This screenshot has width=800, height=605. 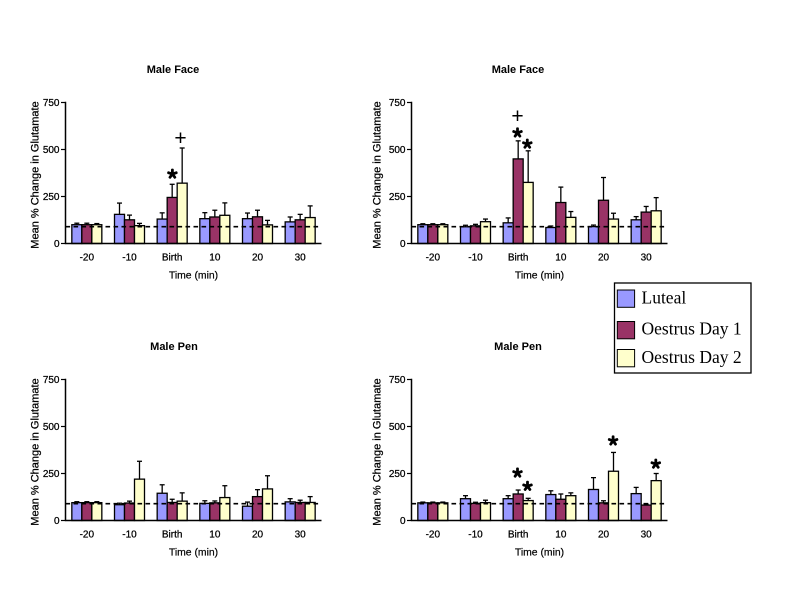 I want to click on svg-text: Oestrus Day 2, so click(x=692, y=357).